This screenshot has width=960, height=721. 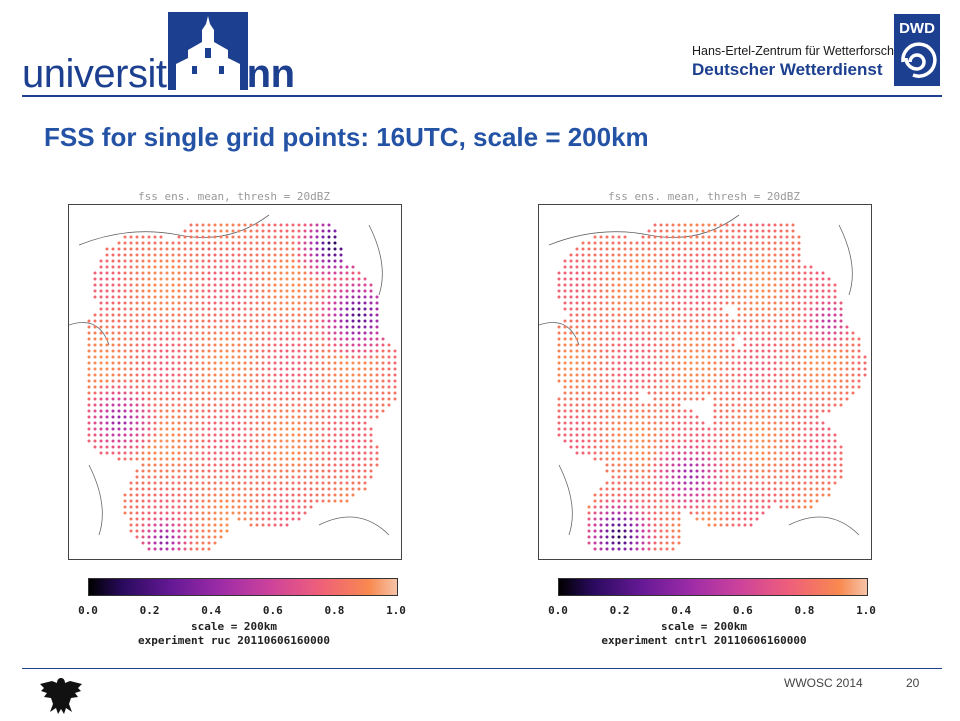 I want to click on dwd-logo: DWD, so click(x=917, y=50).